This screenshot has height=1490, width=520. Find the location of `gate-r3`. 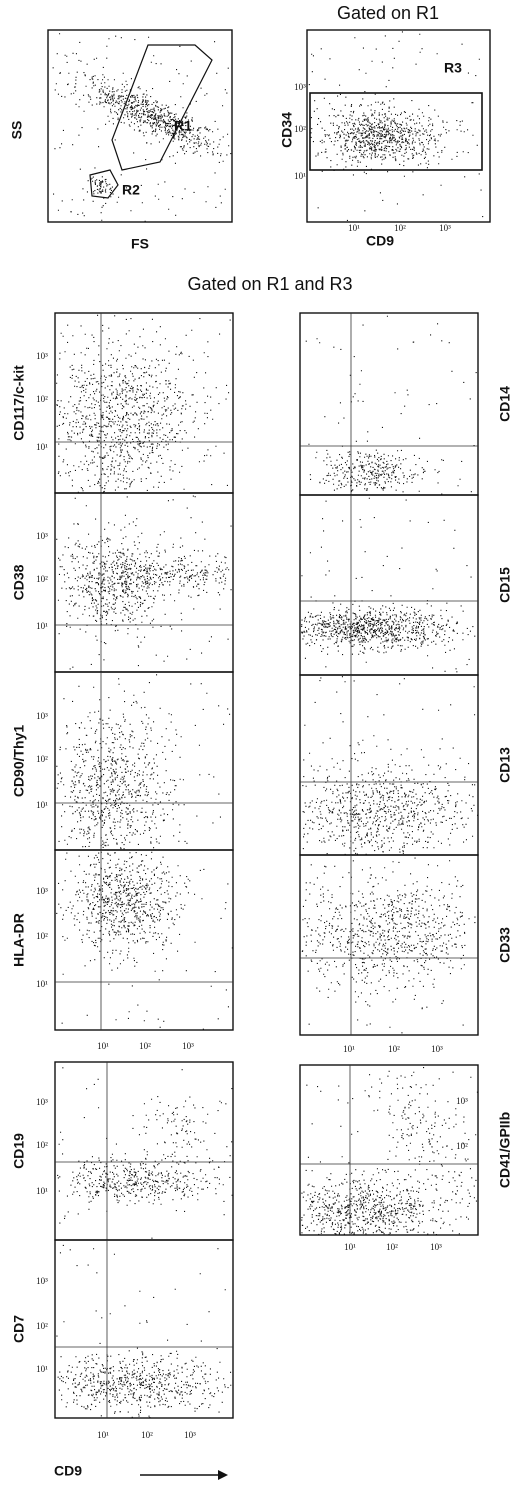

gate-r3 is located at coordinates (396, 131).